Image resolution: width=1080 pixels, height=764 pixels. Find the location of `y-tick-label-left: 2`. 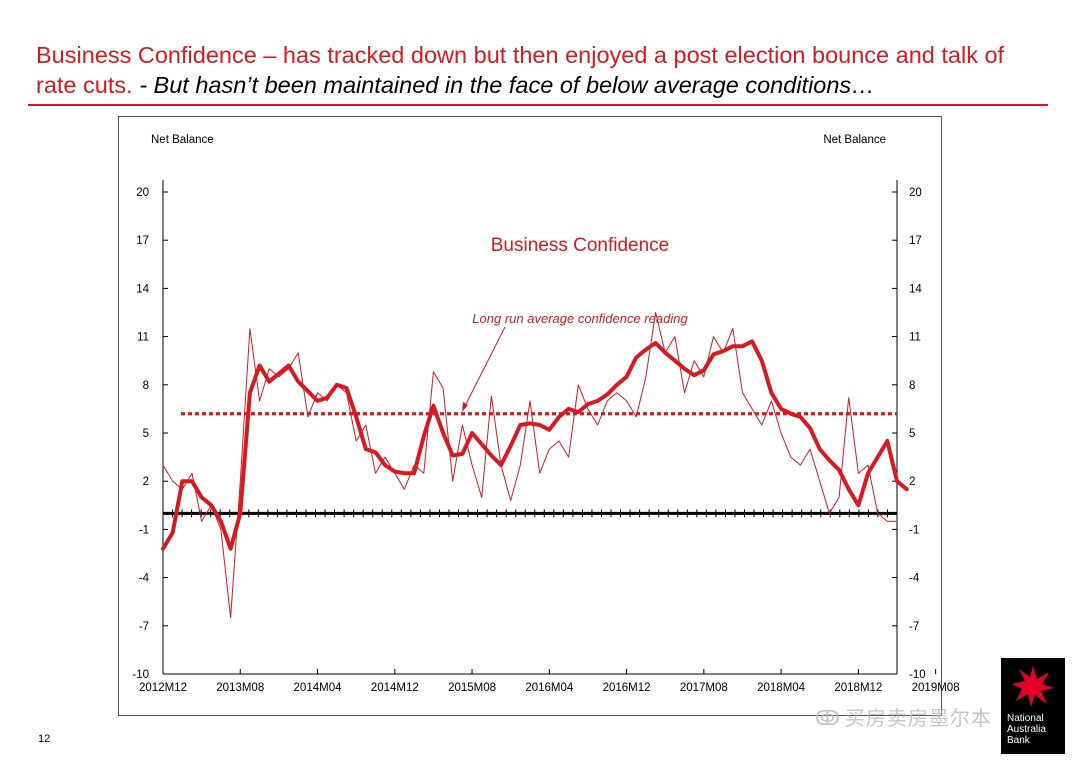

y-tick-label-left: 2 is located at coordinates (146, 482).